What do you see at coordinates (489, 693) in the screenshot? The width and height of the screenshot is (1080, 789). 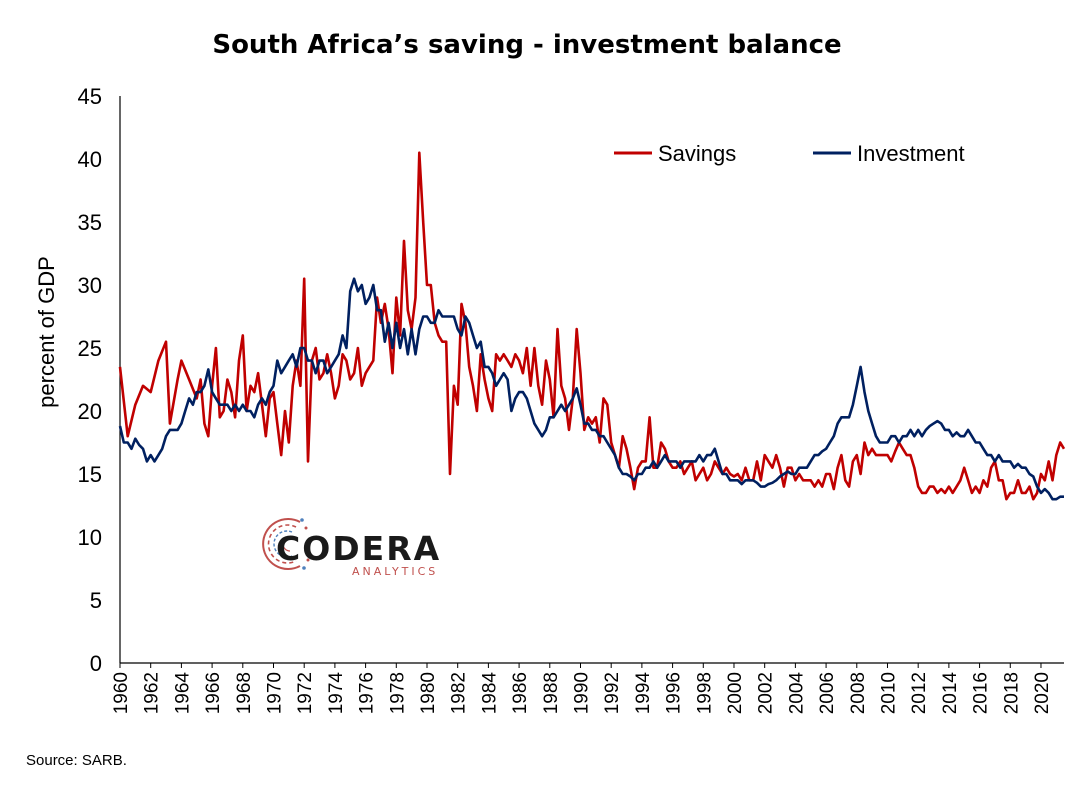 I see `x-tick-label: 1984` at bounding box center [489, 693].